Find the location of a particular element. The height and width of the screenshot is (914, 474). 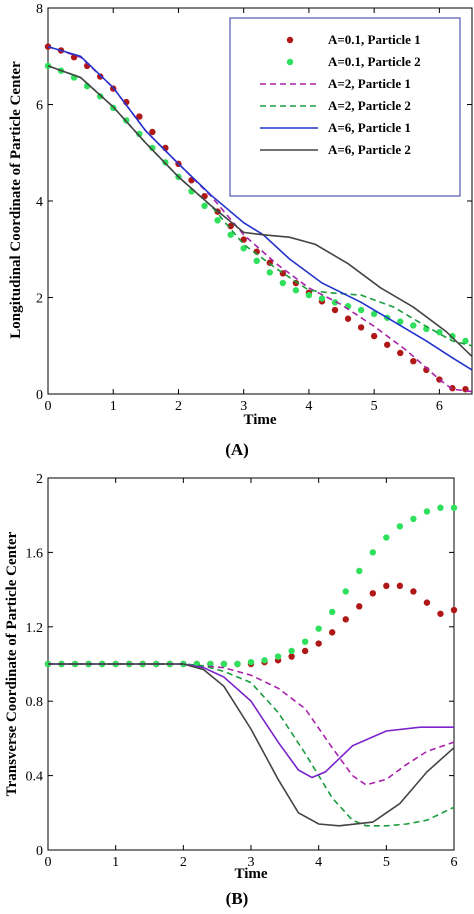

x-tick-label: 2 is located at coordinates (178, 406).